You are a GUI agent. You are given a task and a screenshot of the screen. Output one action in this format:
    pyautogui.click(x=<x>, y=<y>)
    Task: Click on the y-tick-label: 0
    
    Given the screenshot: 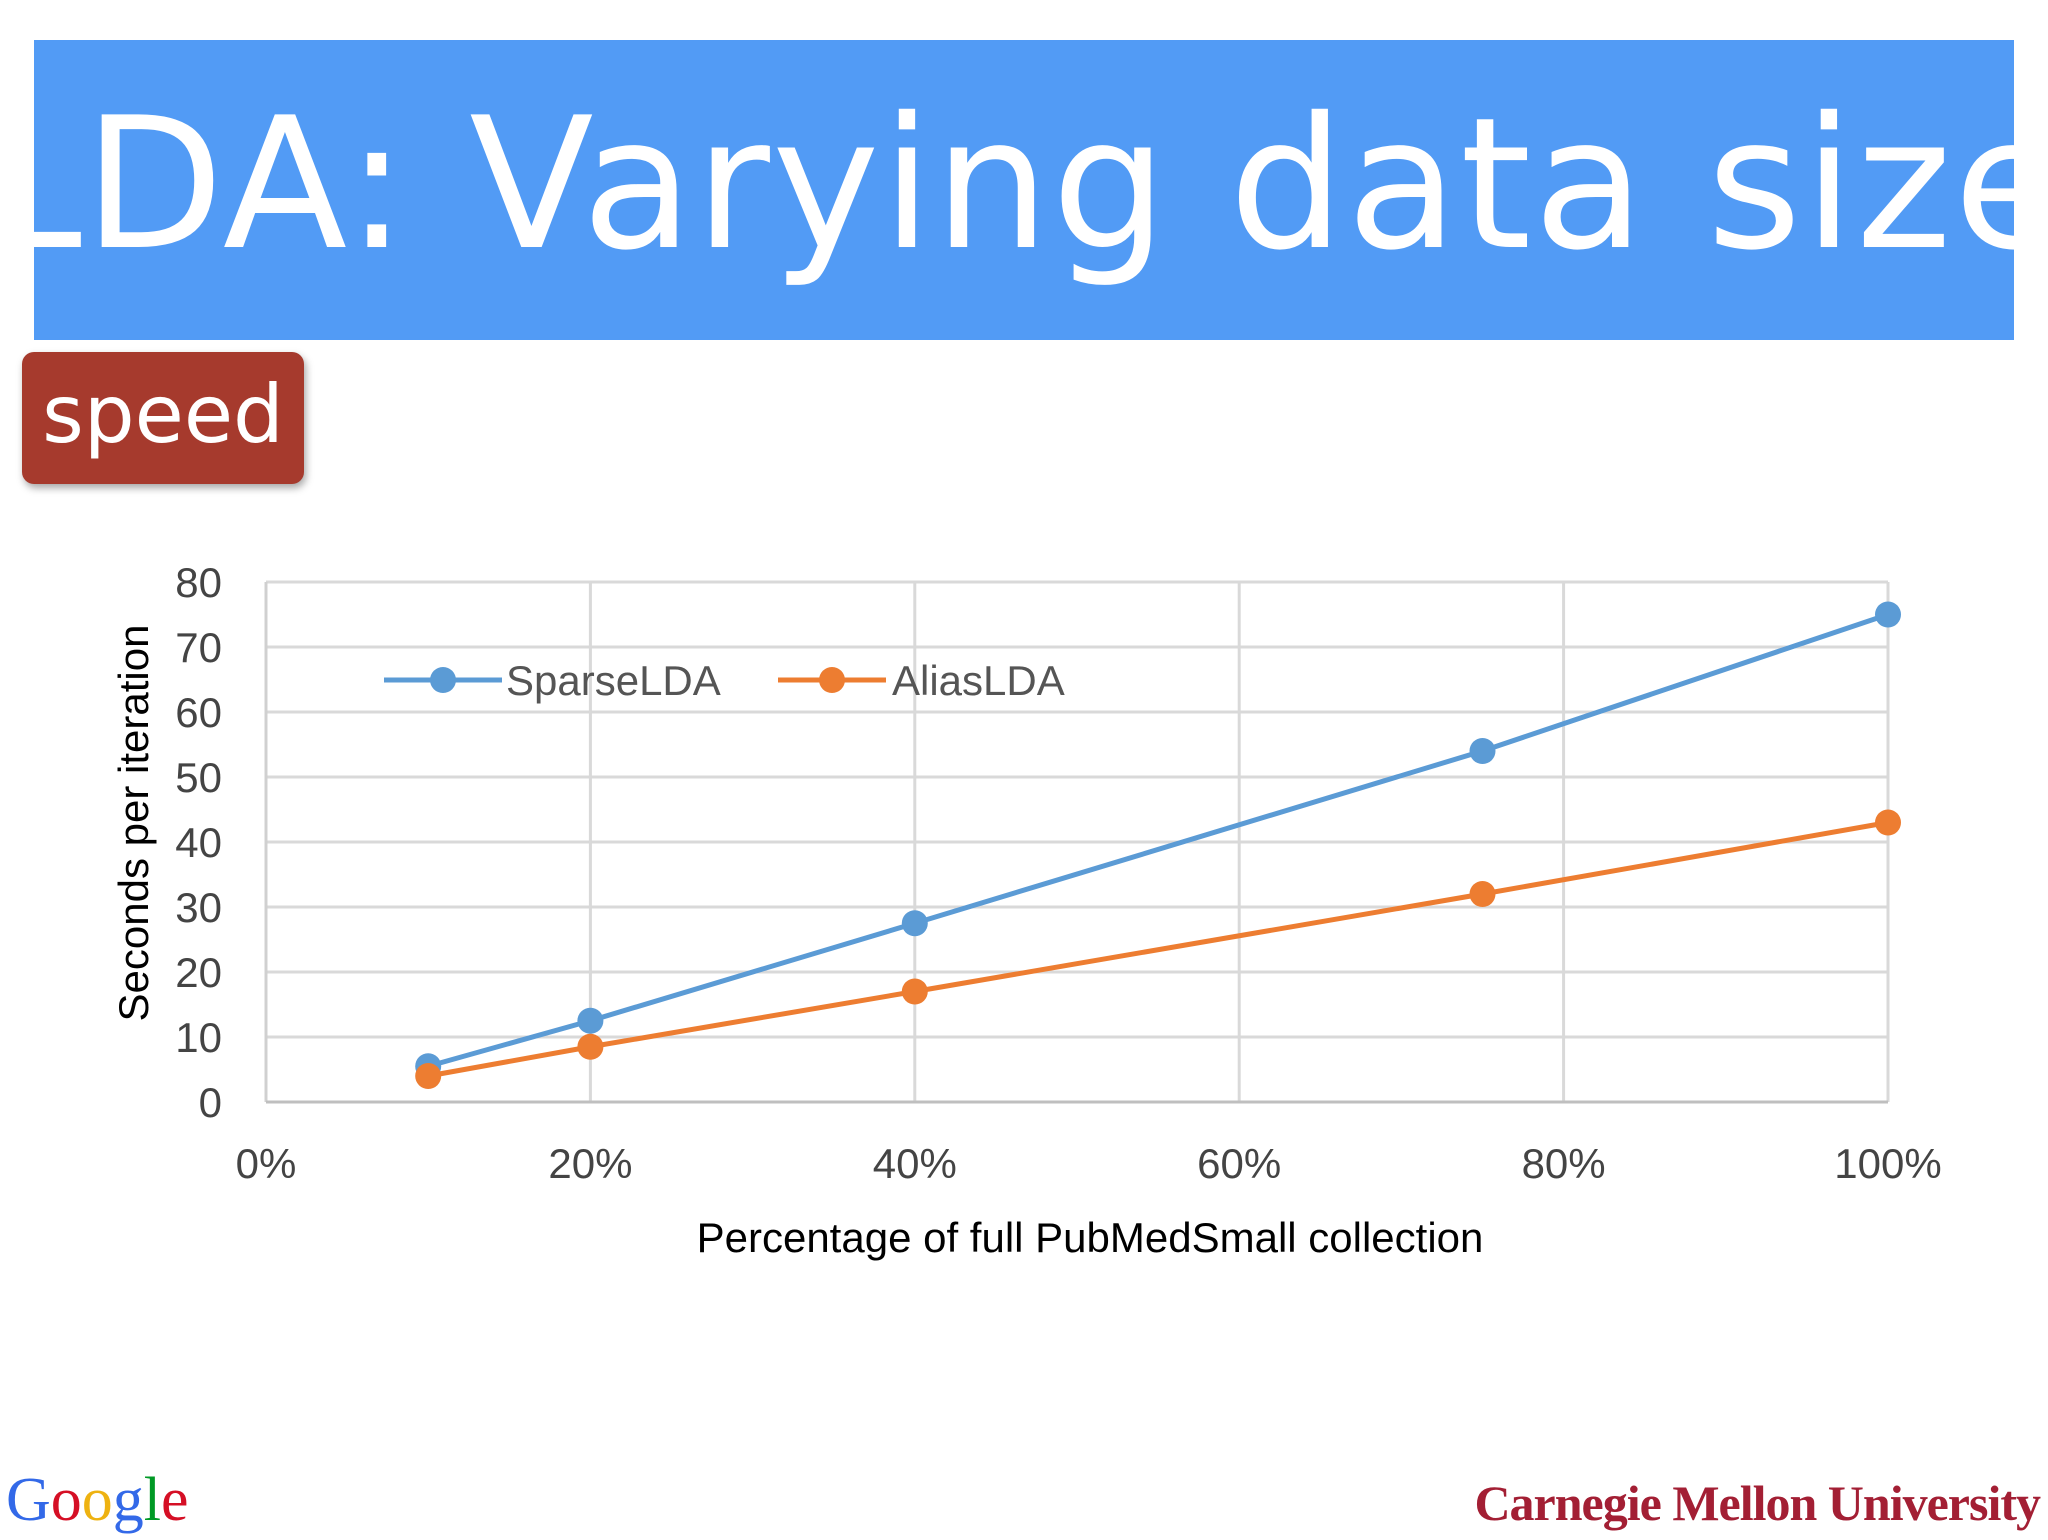 What is the action you would take?
    pyautogui.click(x=210, y=1102)
    